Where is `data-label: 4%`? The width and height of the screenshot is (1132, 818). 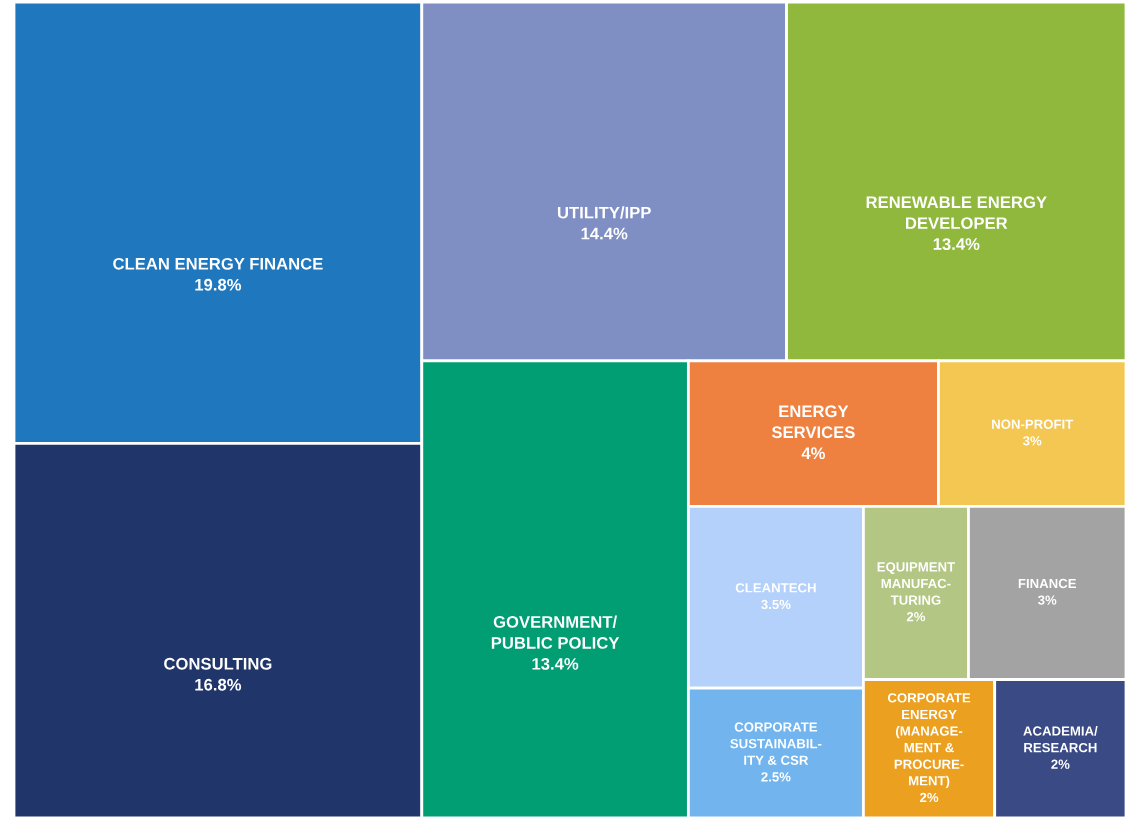 data-label: 4% is located at coordinates (813, 453).